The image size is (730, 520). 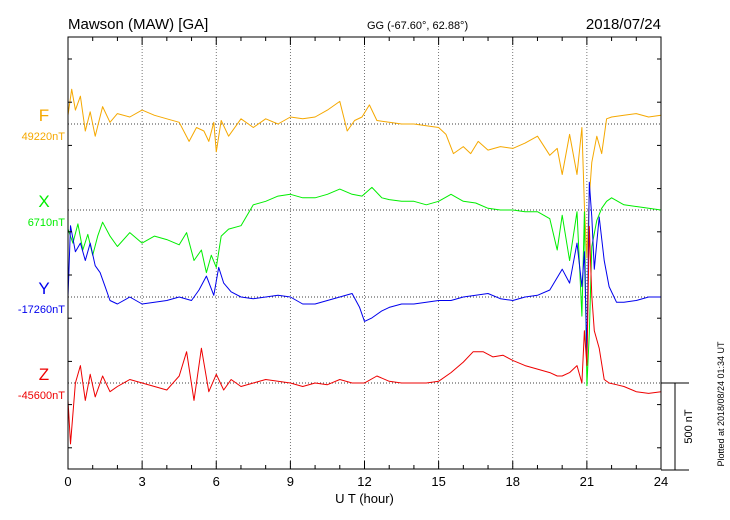 I want to click on series-name-F: F, so click(x=44, y=115).